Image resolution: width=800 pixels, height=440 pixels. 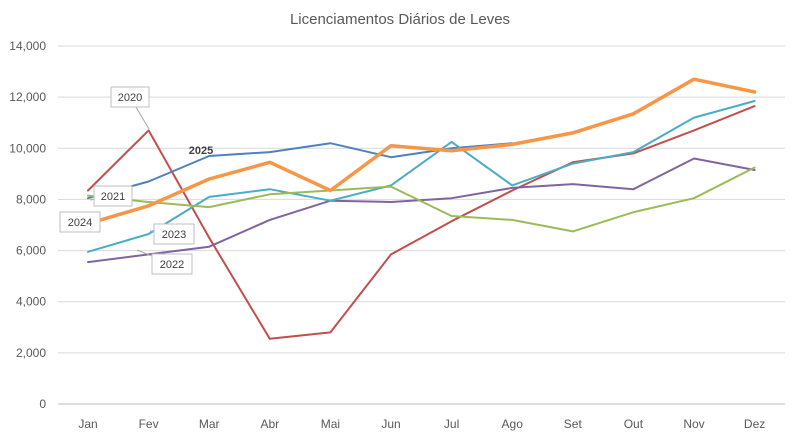 I want to click on y-tick-label: 2,000, so click(x=31, y=353).